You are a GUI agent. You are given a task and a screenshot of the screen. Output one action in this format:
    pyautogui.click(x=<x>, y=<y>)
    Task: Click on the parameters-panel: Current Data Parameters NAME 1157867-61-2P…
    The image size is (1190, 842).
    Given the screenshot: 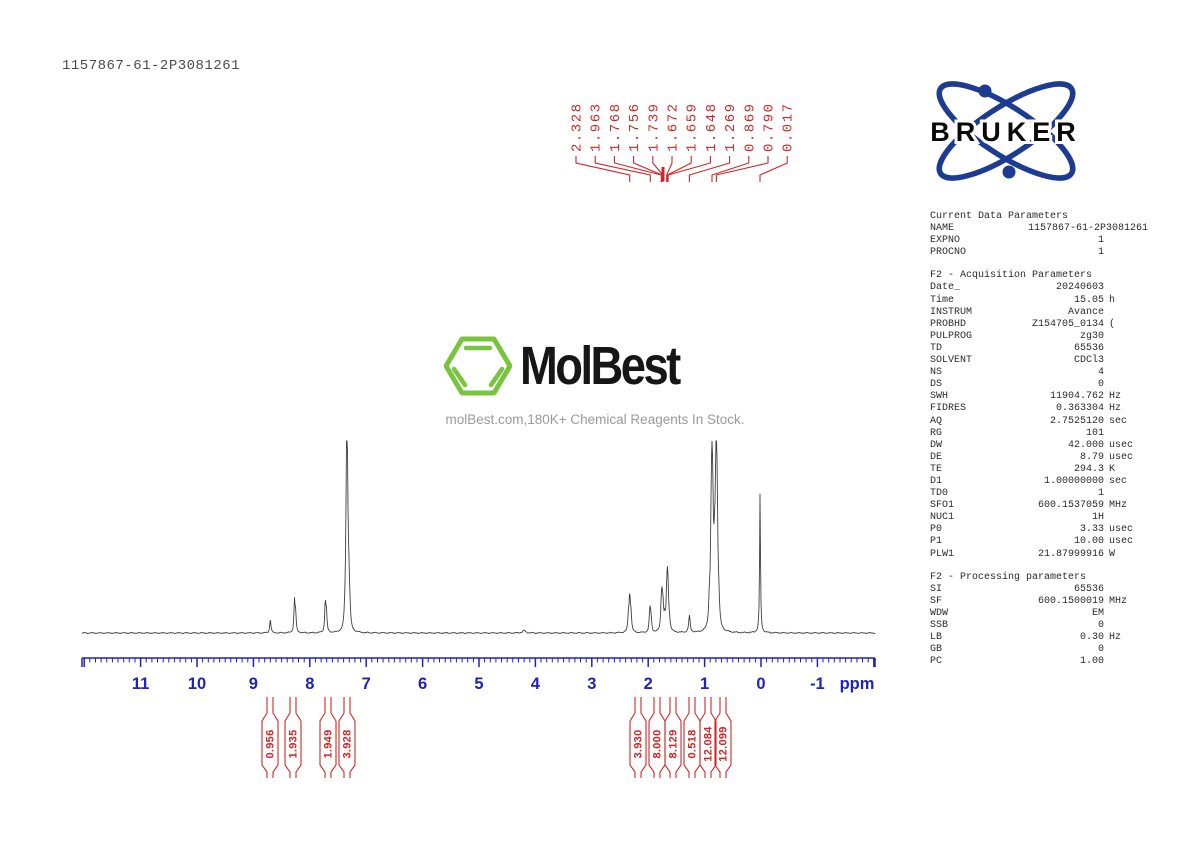 What is the action you would take?
    pyautogui.click(x=1039, y=445)
    